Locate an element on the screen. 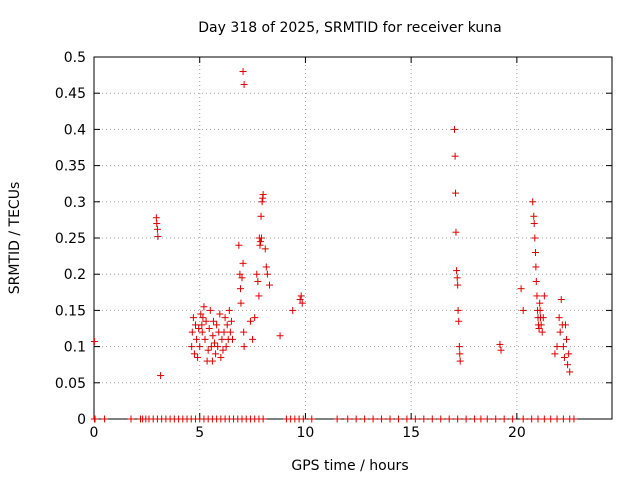 The height and width of the screenshot is (480, 640). y-tick-label: 0.4 is located at coordinates (75, 130).